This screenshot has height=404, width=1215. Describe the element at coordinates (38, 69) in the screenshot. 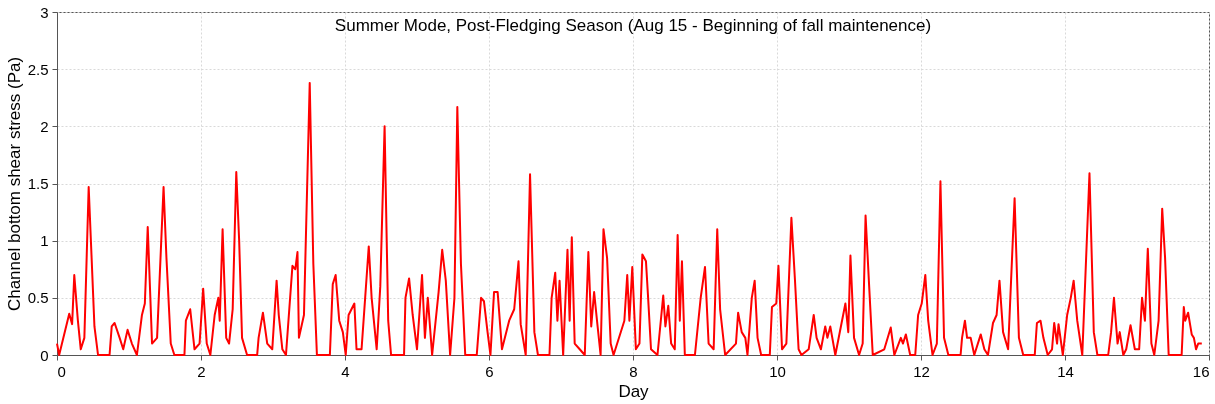

I see `y-tick-label: 2.5` at that location.